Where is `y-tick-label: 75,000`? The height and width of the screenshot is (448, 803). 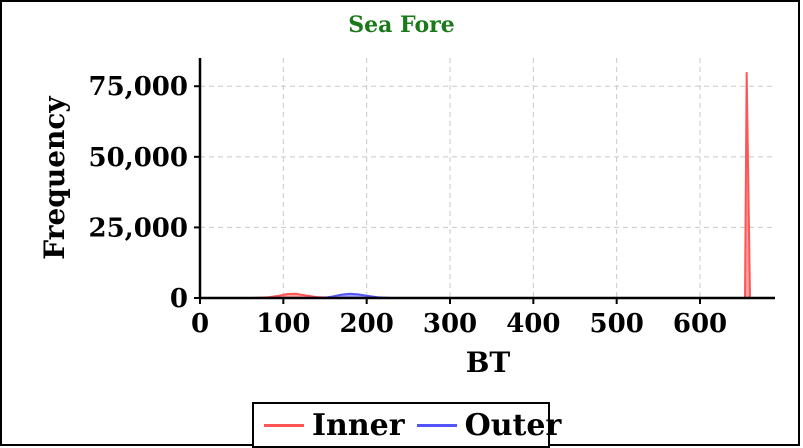
y-tick-label: 75,000 is located at coordinates (138, 87).